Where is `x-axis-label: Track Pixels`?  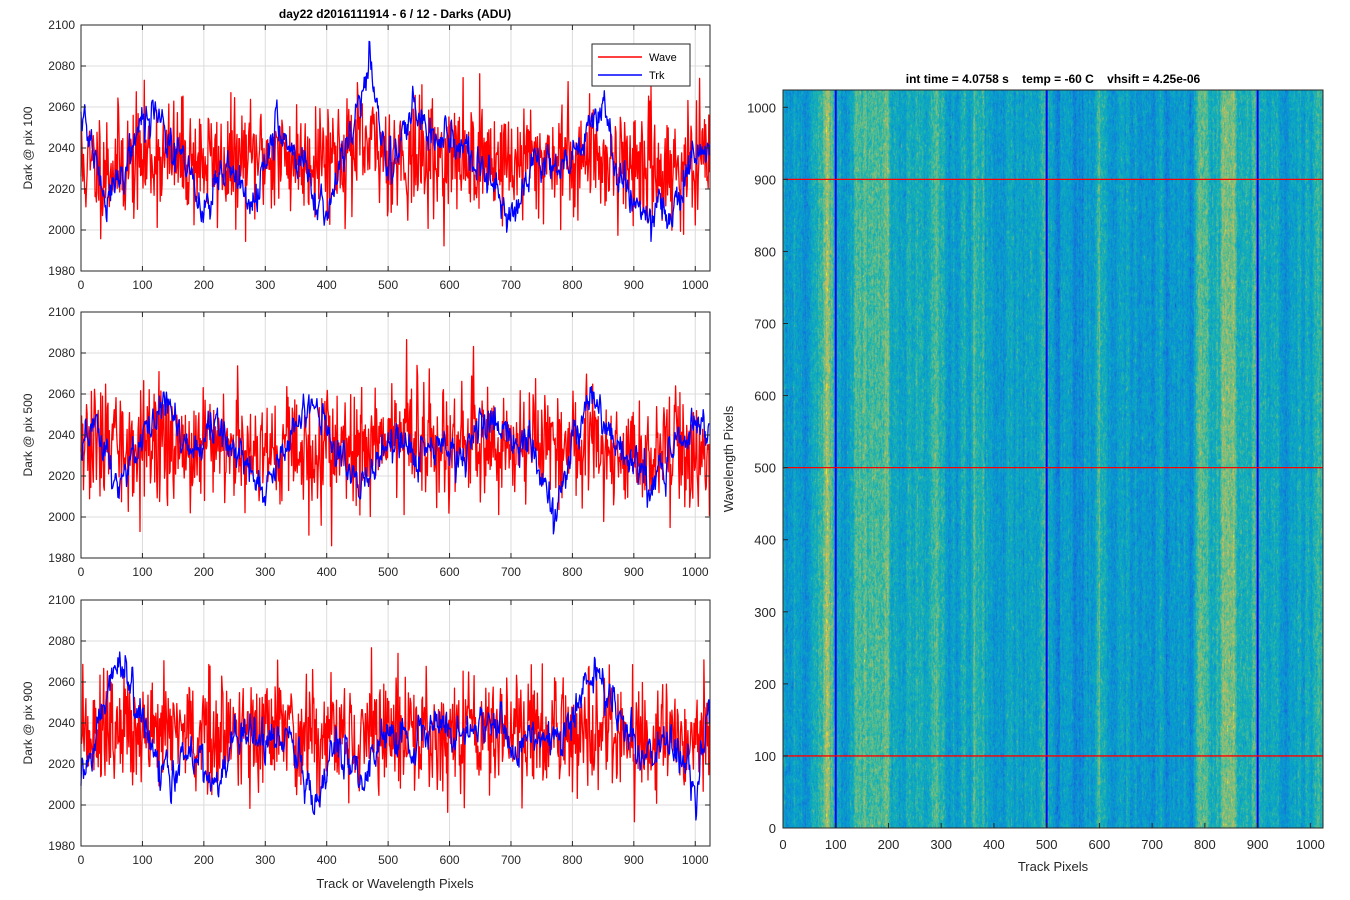
x-axis-label: Track Pixels is located at coordinates (1053, 866).